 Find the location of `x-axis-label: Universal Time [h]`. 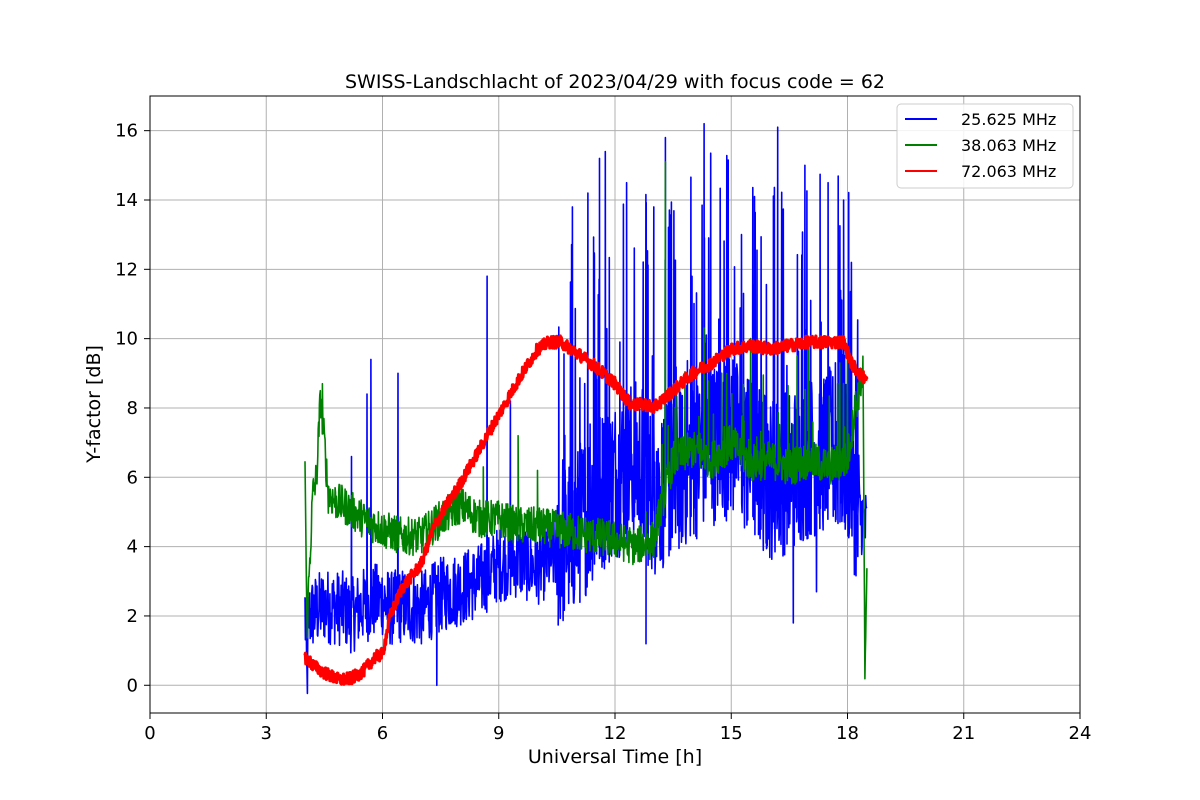

x-axis-label: Universal Time [h] is located at coordinates (615, 757).